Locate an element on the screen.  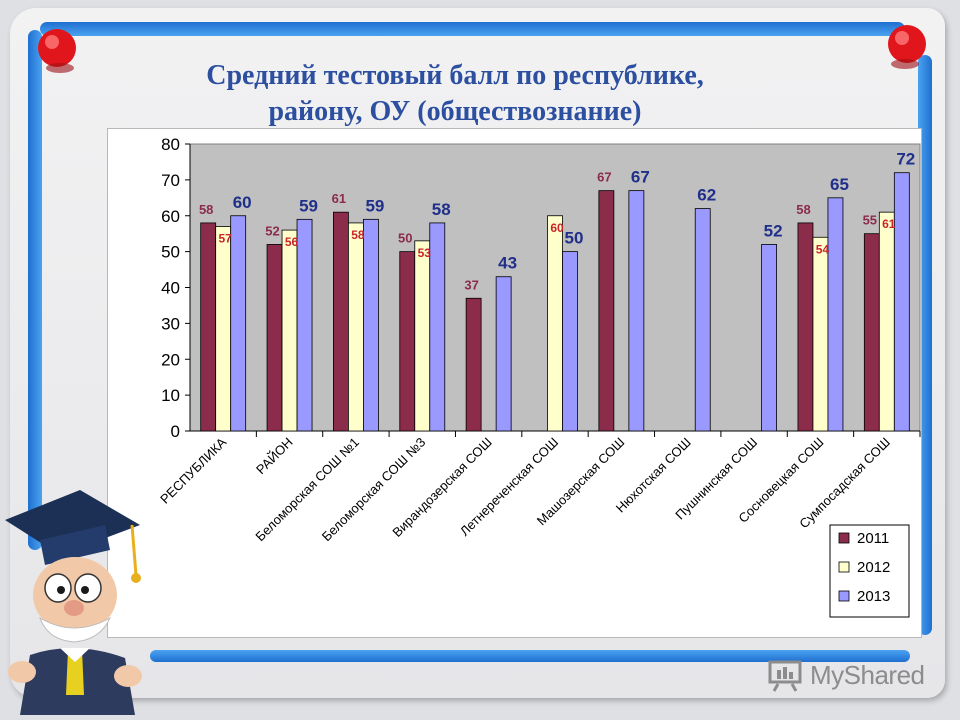
pushpin-right-icon is located at coordinates (907, 47).